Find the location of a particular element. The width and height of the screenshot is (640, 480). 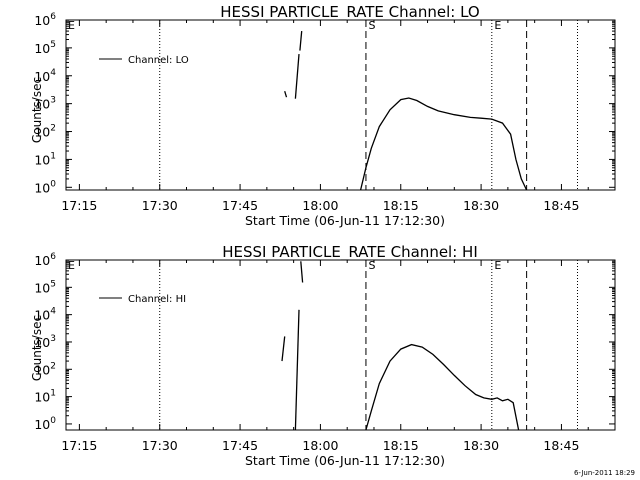

plot-timestamp: 6-Jun-2011 18:29 is located at coordinates (604, 473).